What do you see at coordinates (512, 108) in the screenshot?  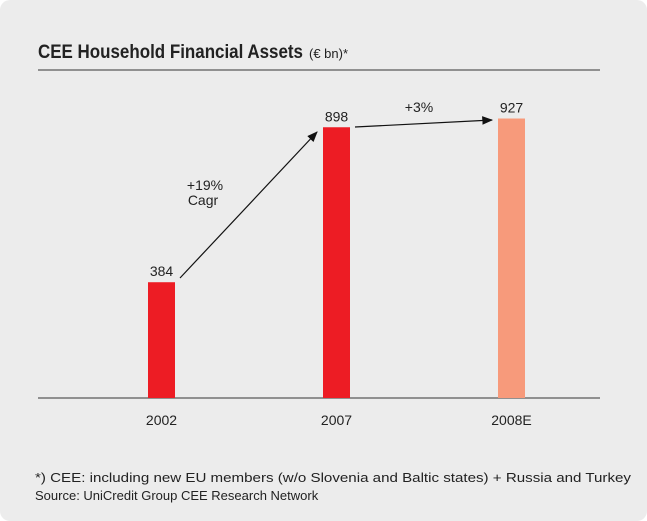 I see `value-label: 927` at bounding box center [512, 108].